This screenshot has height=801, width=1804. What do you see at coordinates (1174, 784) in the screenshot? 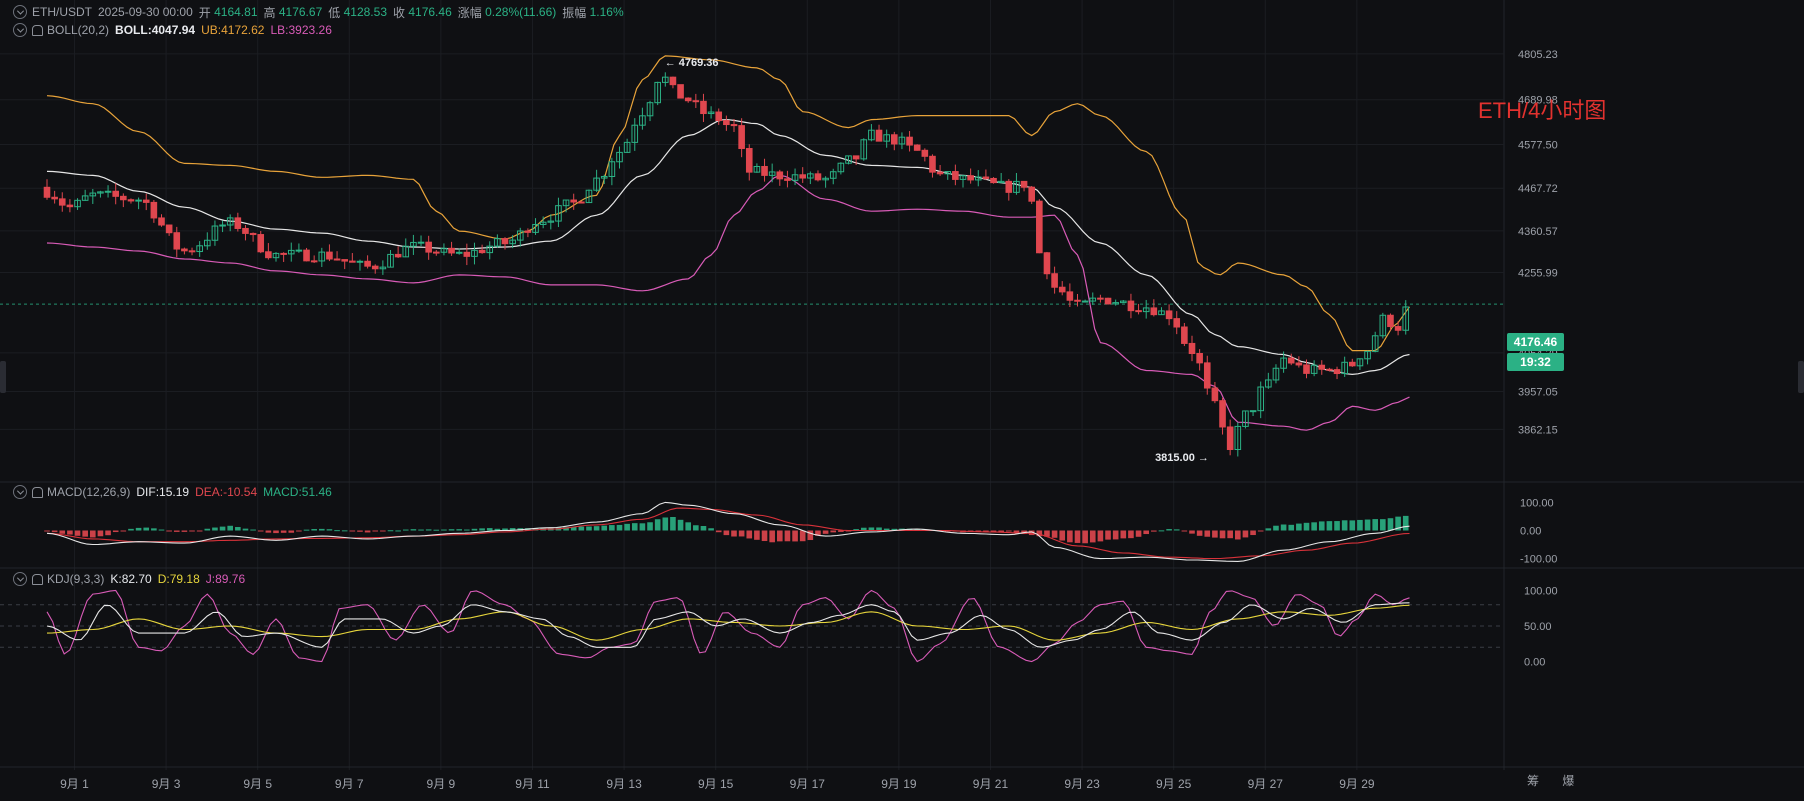
I see `date-tick-label: 9月 25` at bounding box center [1174, 784].